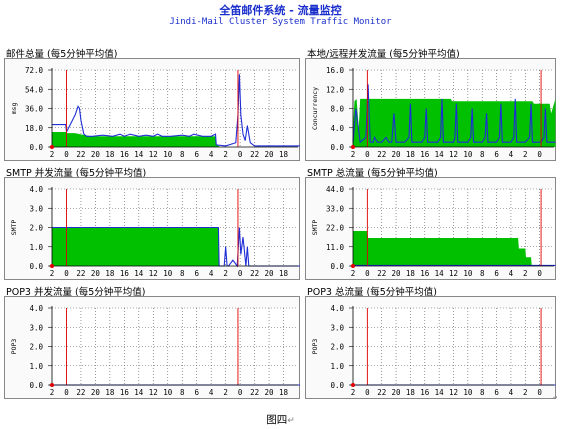 This screenshot has width=561, height=429. I want to click on y-tick-label: 12.0, so click(335, 89).